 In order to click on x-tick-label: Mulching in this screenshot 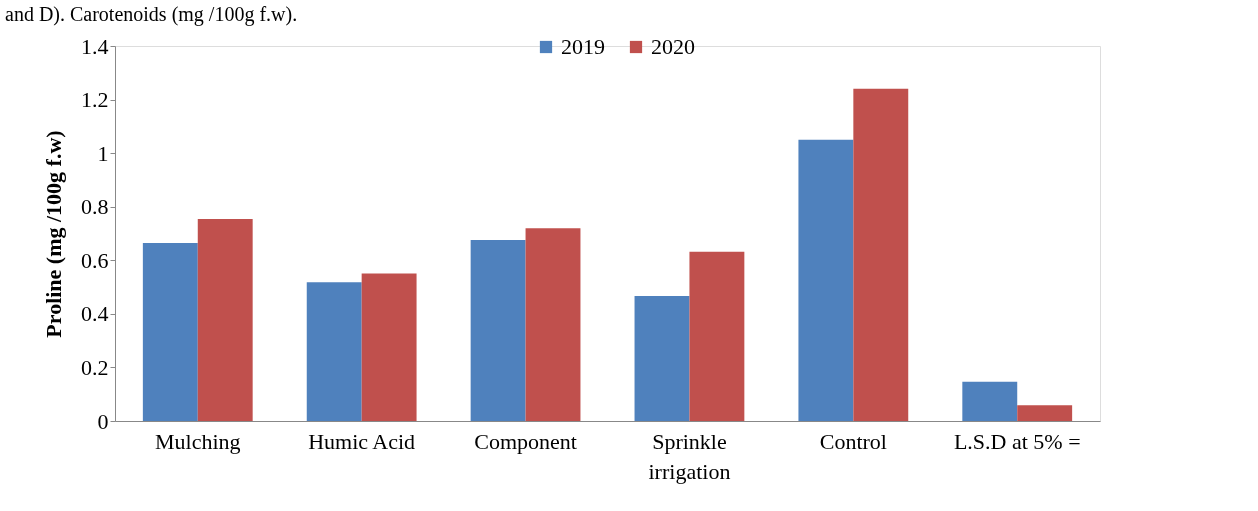, I will do `click(197, 441)`.